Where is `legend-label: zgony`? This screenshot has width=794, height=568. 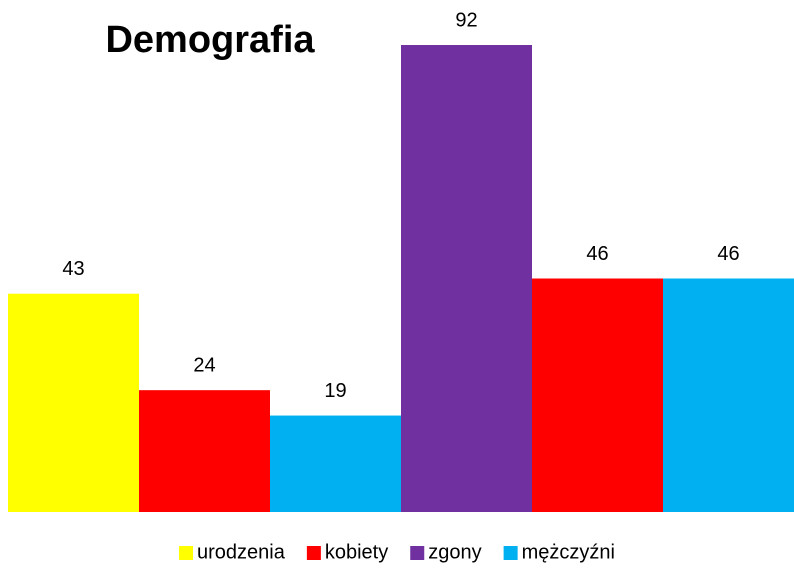
legend-label: zgony is located at coordinates (454, 552).